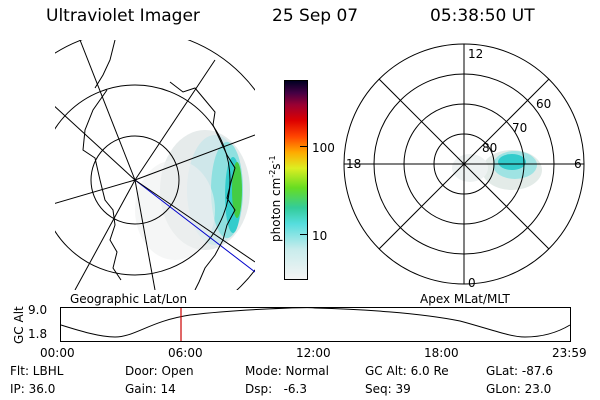 This screenshot has width=600, height=400. What do you see at coordinates (313, 353) in the screenshot?
I see `altitude-xtick-1200: 12:00` at bounding box center [313, 353].